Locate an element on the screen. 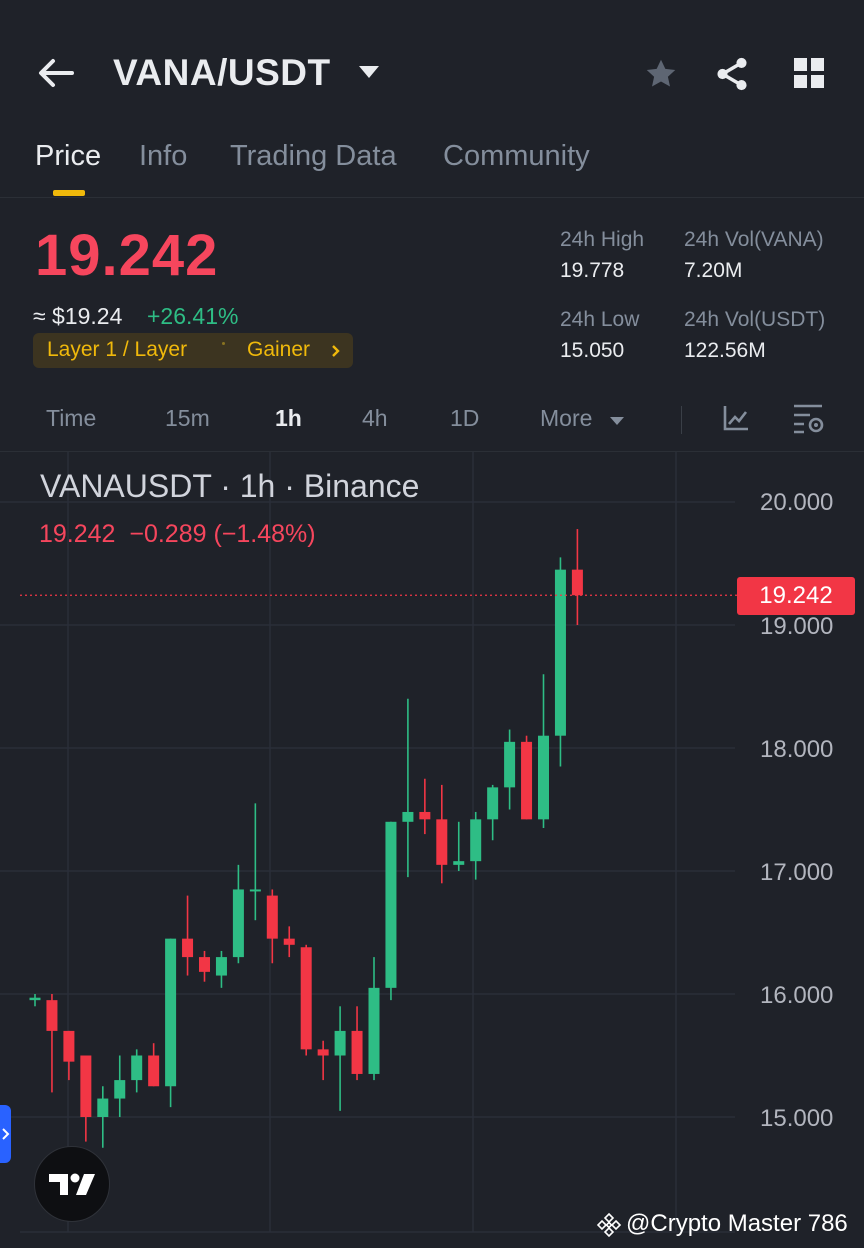 The image size is (864, 1248). tab-price: Price is located at coordinates (68, 156).